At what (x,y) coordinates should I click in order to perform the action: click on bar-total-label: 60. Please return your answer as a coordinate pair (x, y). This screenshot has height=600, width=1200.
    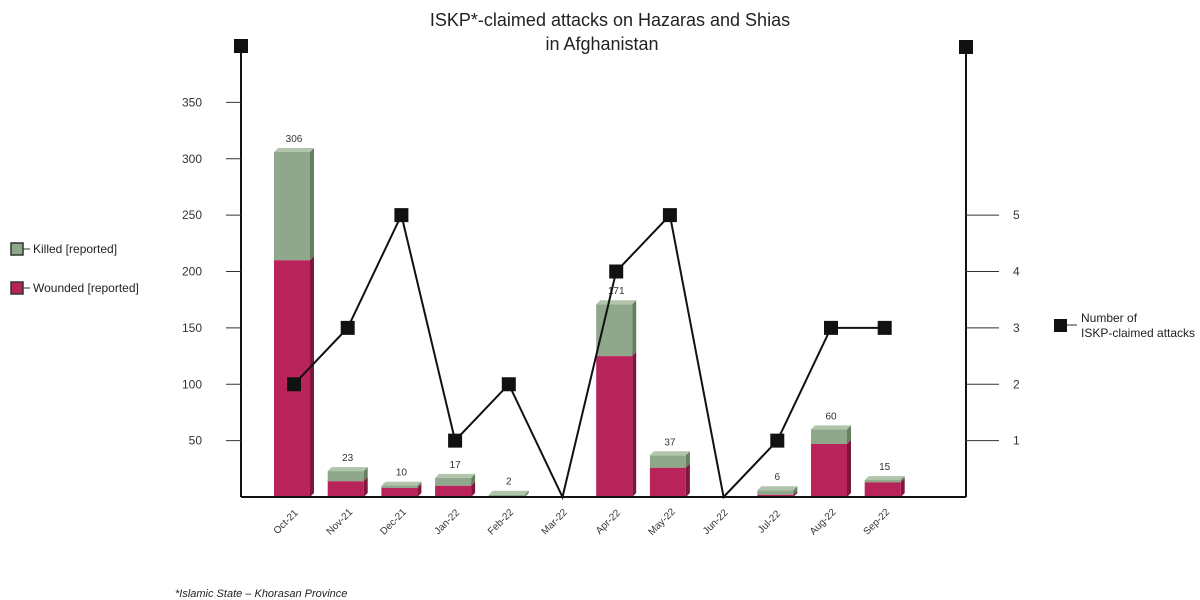
    Looking at the image, I should click on (831, 416).